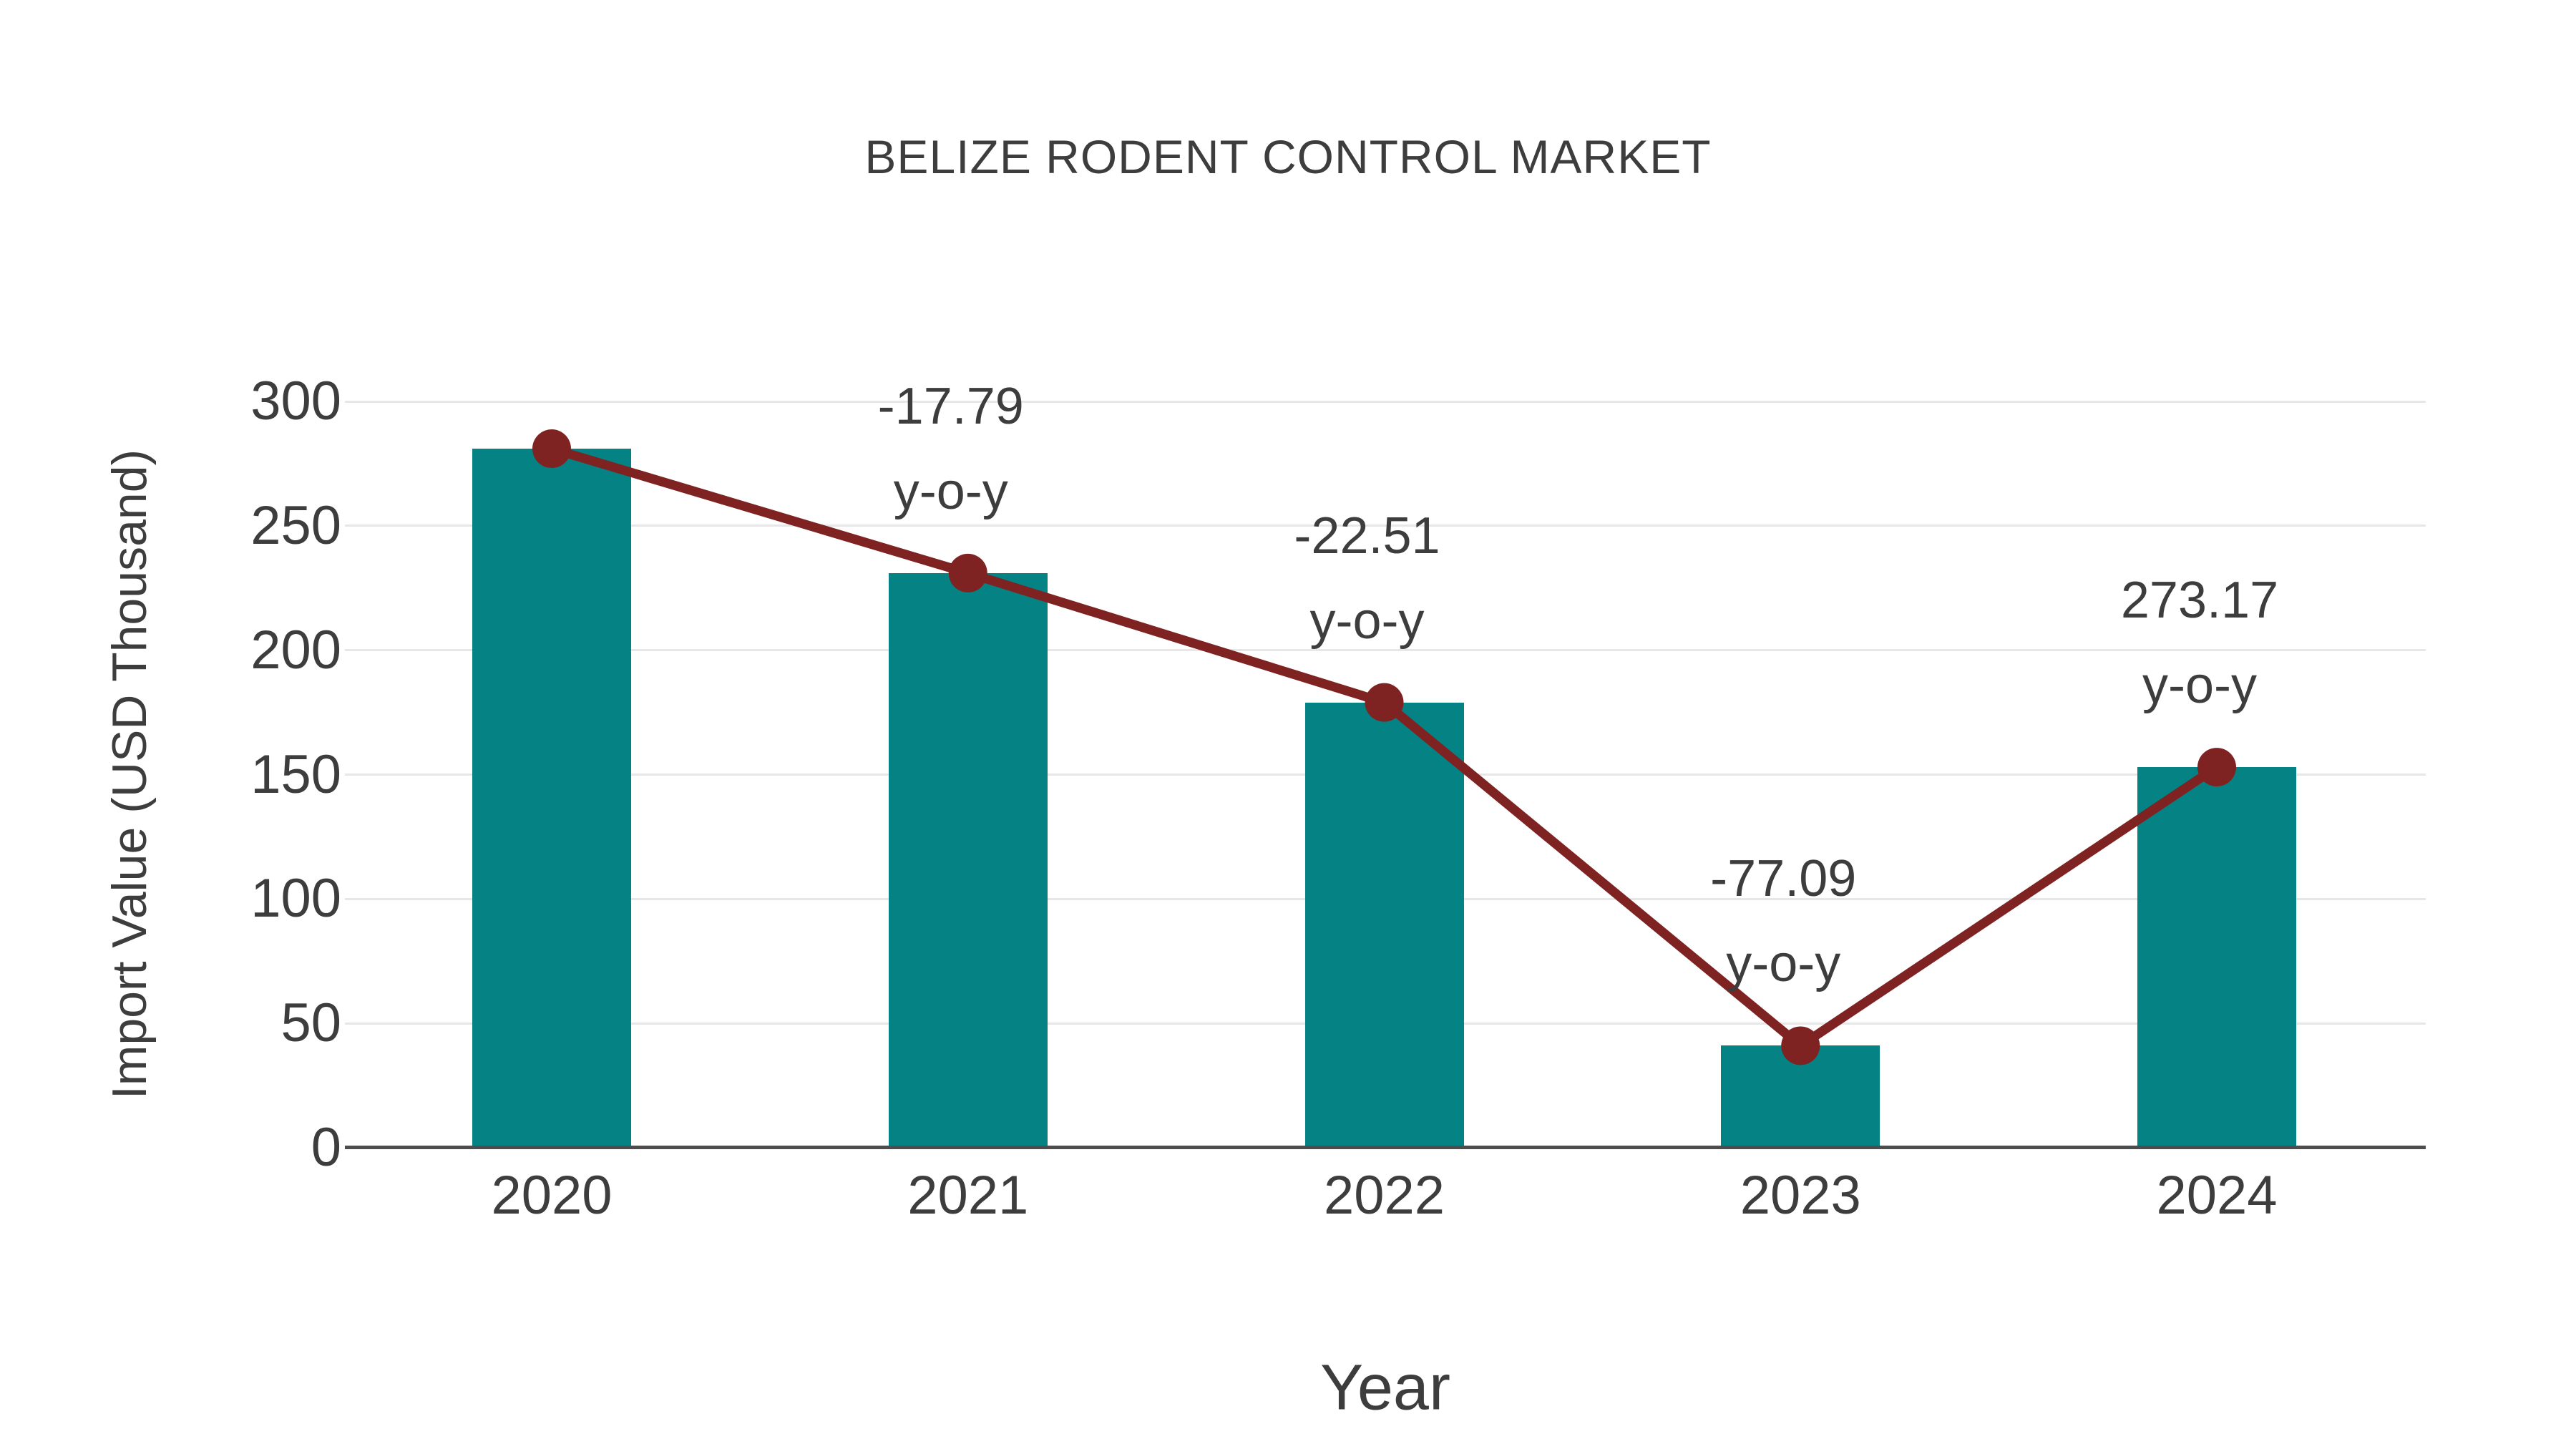 The image size is (2576, 1449). I want to click on annotation-2024: 273.17 y-o-y, so click(2199, 643).